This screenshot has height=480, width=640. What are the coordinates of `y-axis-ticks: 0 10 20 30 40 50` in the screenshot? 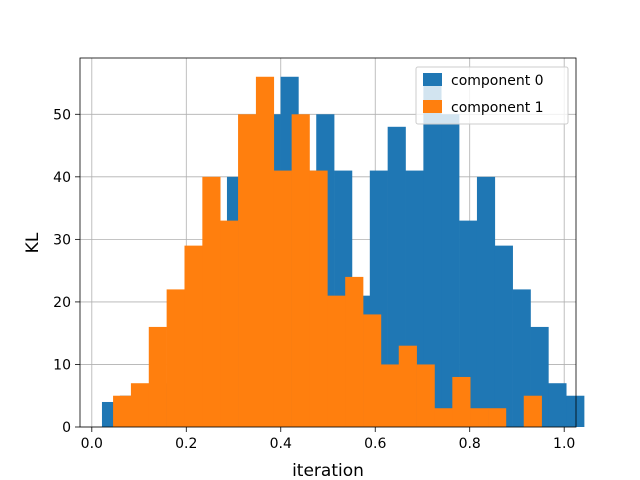 It's located at (66, 271).